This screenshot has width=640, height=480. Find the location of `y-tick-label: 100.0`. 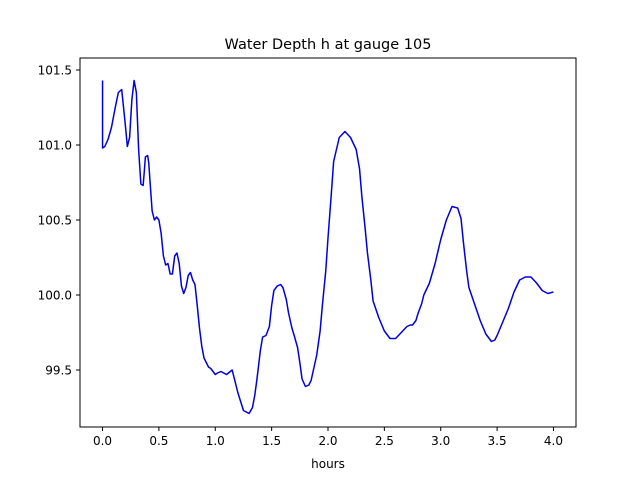

y-tick-label: 100.0 is located at coordinates (55, 296).